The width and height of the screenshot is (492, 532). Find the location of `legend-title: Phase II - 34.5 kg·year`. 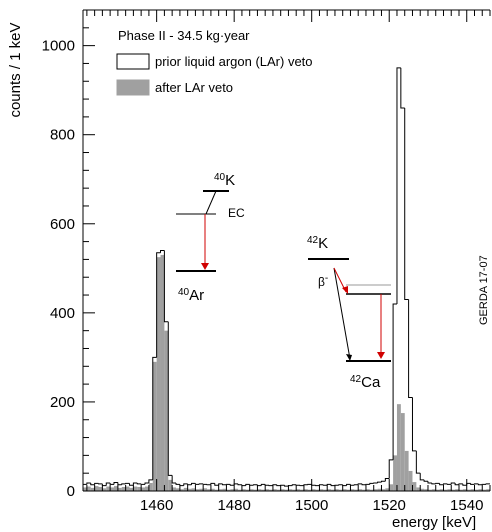

legend-title: Phase II - 34.5 kg·year is located at coordinates (184, 35).